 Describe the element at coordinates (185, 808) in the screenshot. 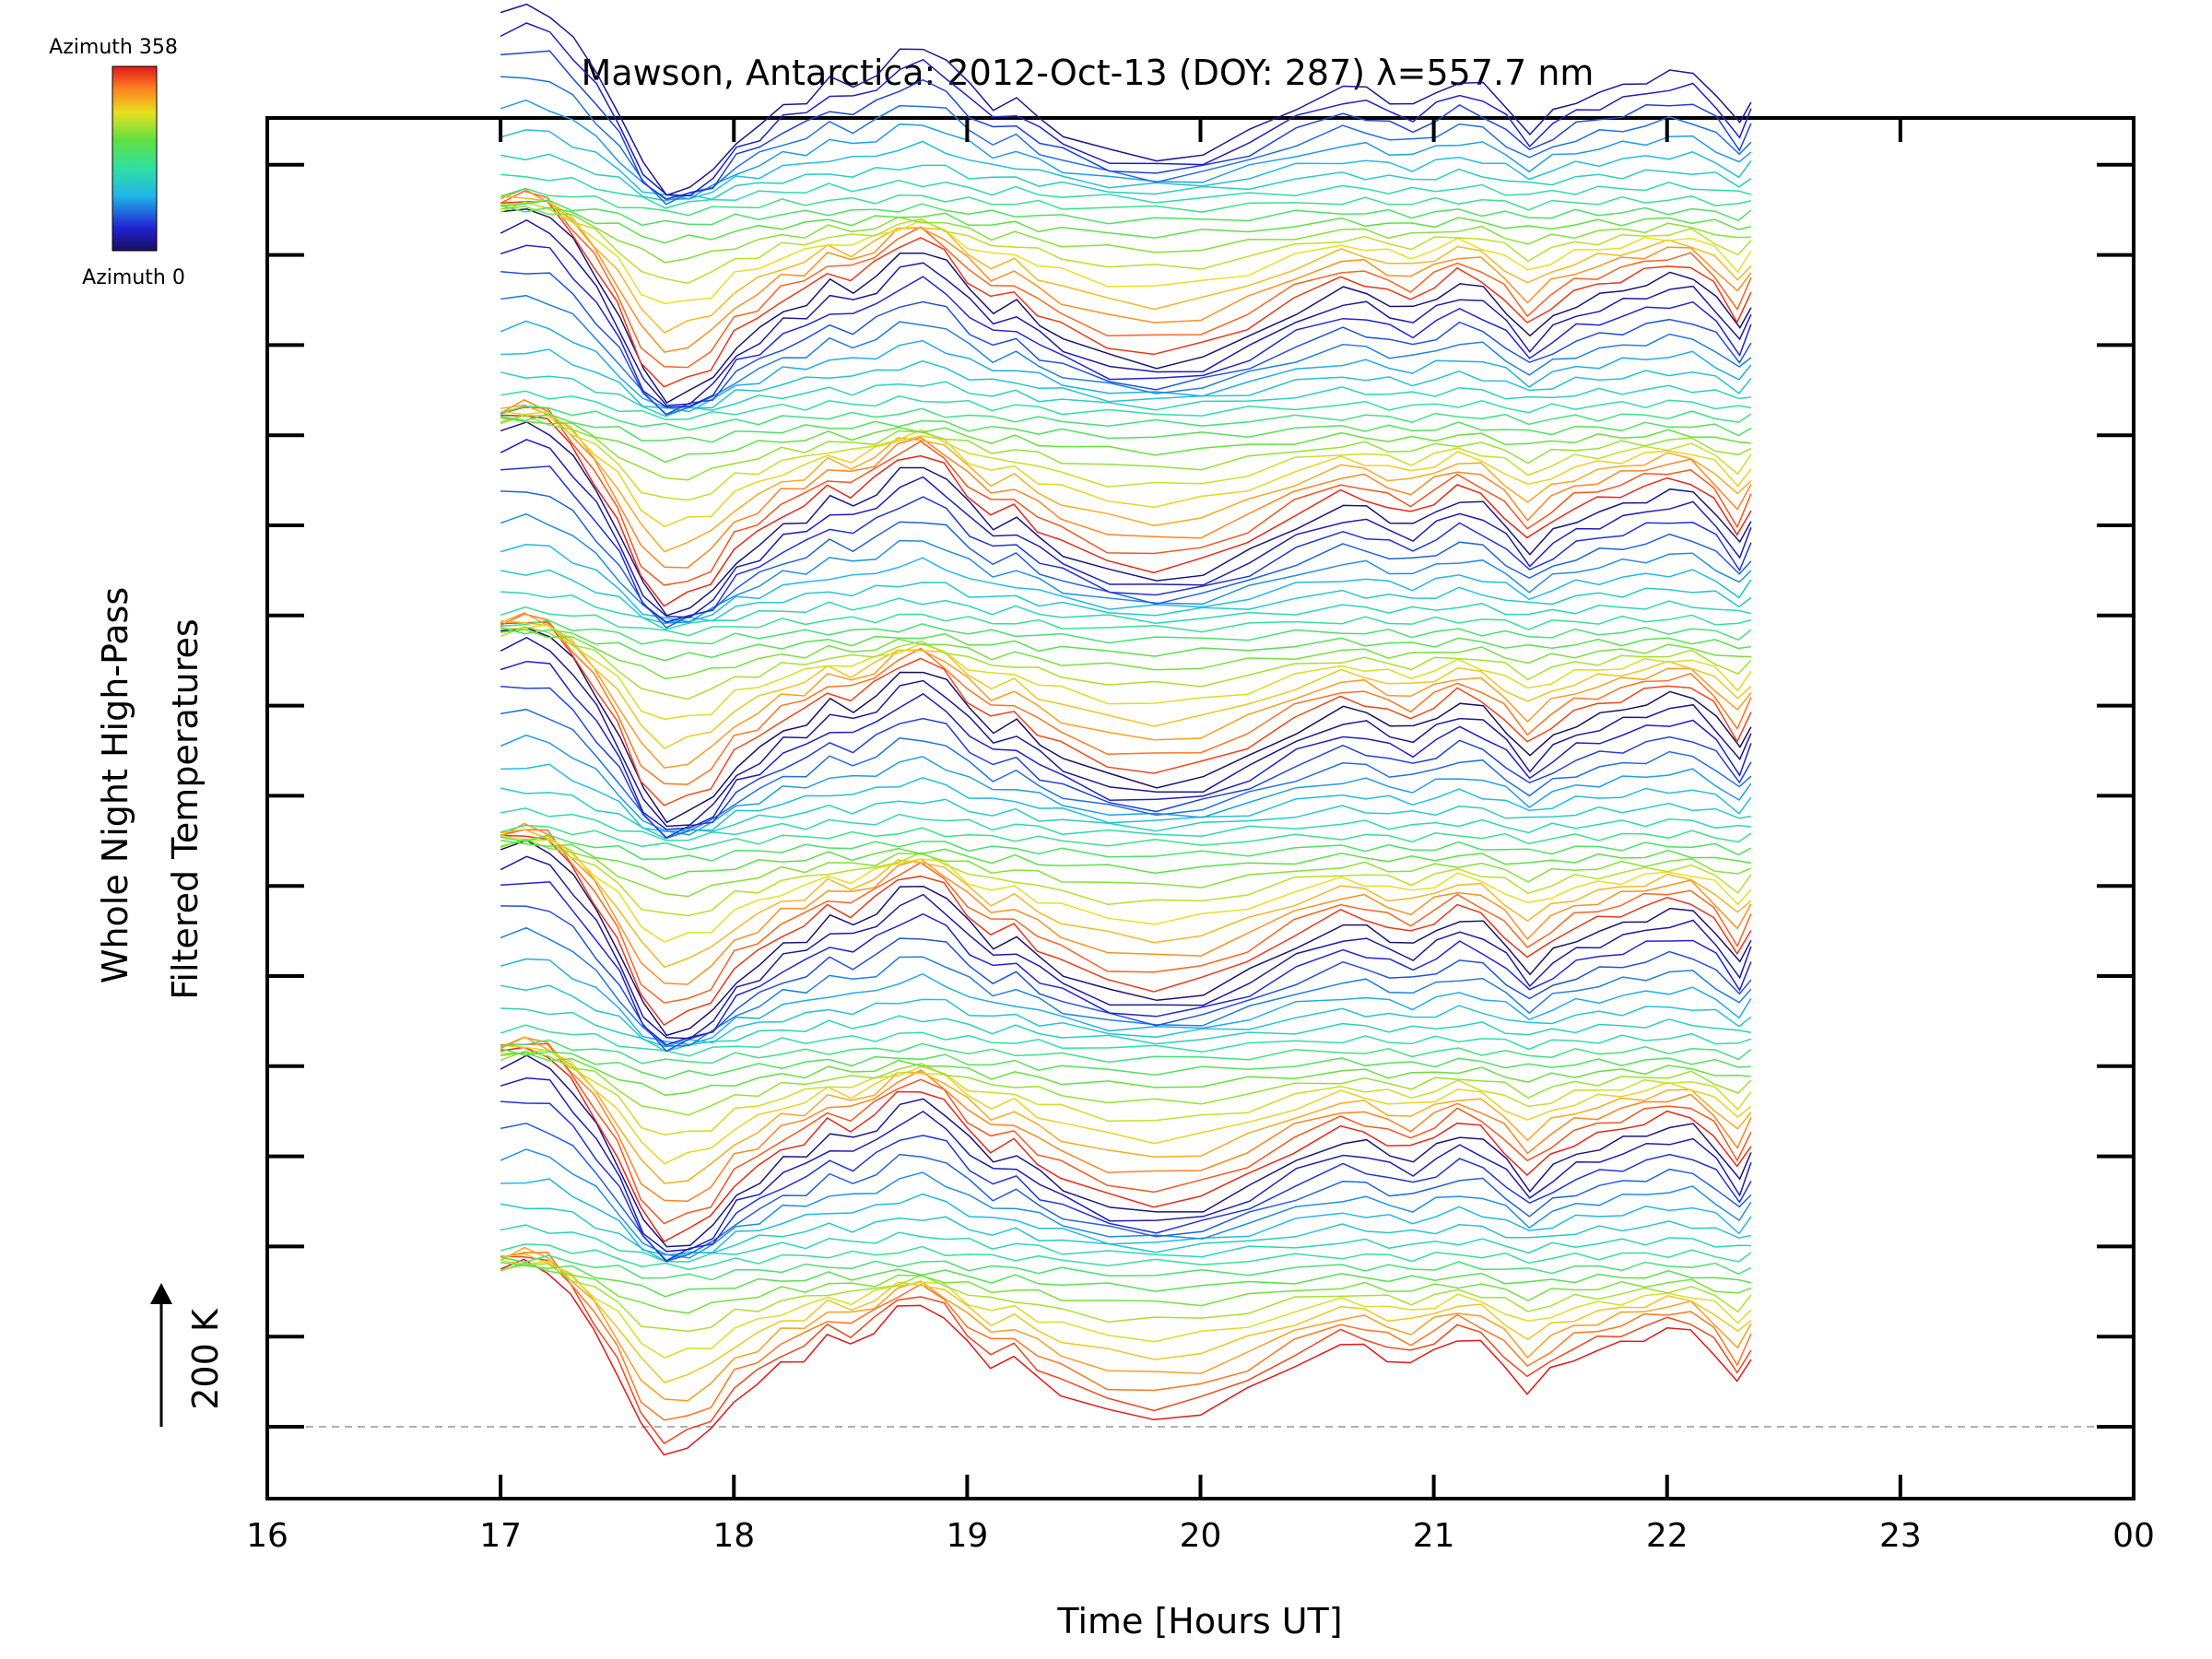

I see `y-axis-label-line2: Filtered Temperatures` at that location.